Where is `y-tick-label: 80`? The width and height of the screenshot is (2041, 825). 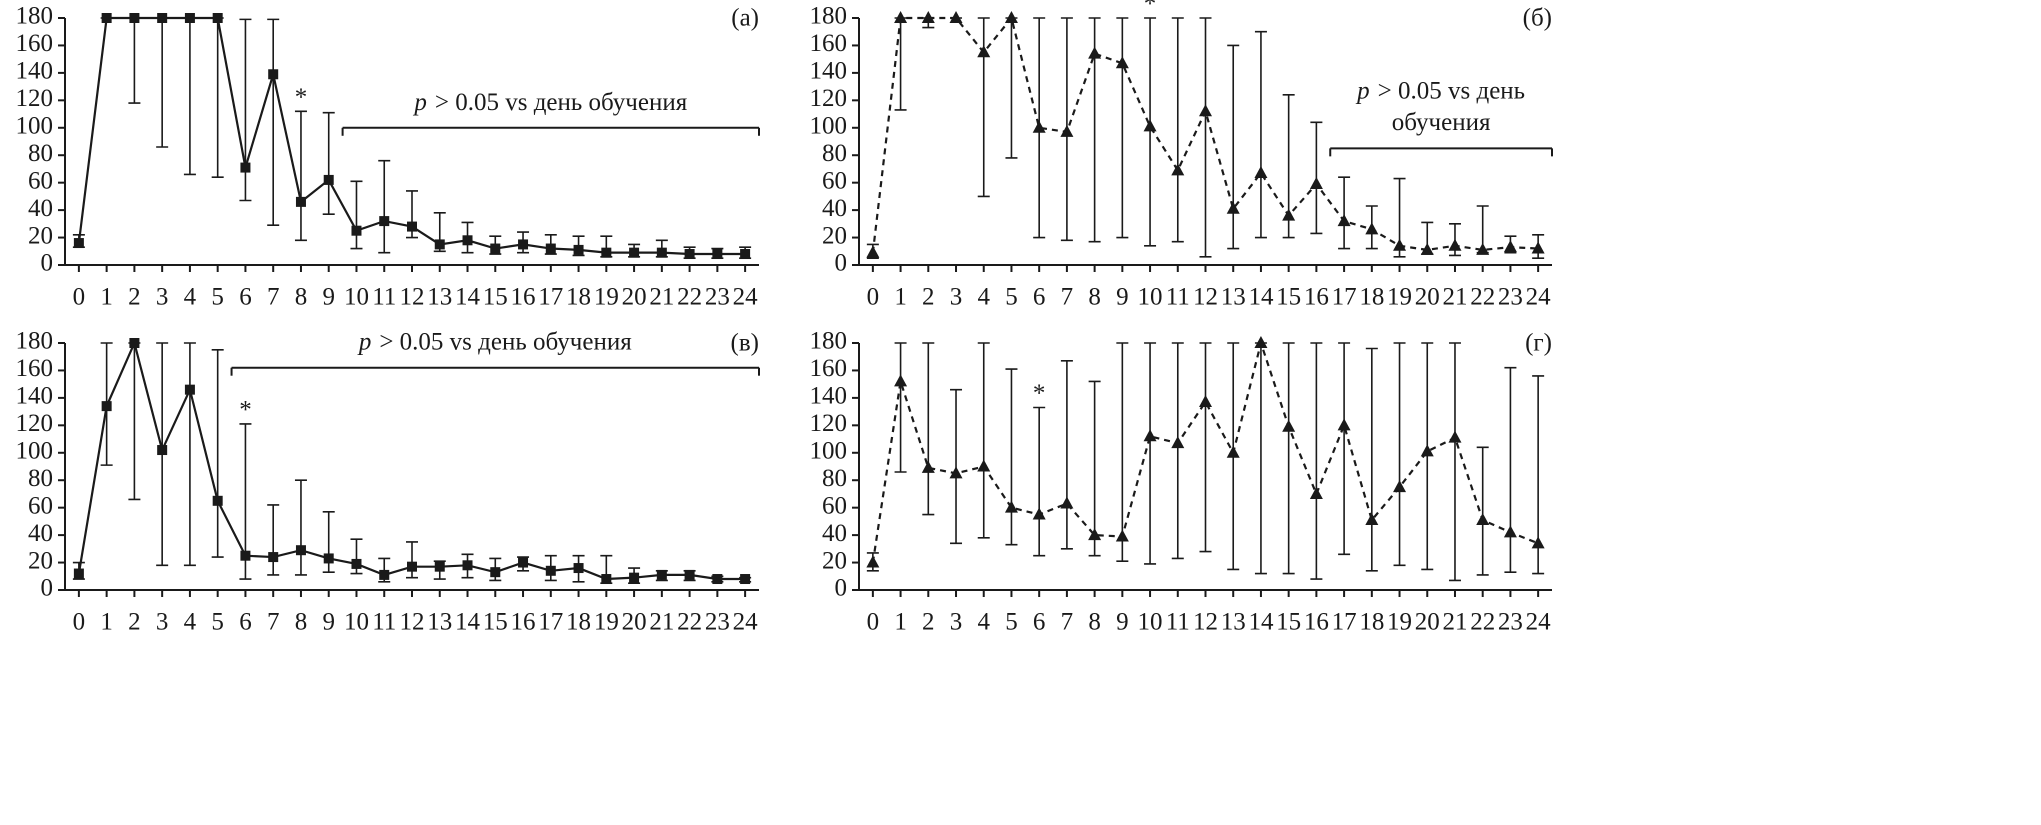
y-tick-label: 80 is located at coordinates (834, 478).